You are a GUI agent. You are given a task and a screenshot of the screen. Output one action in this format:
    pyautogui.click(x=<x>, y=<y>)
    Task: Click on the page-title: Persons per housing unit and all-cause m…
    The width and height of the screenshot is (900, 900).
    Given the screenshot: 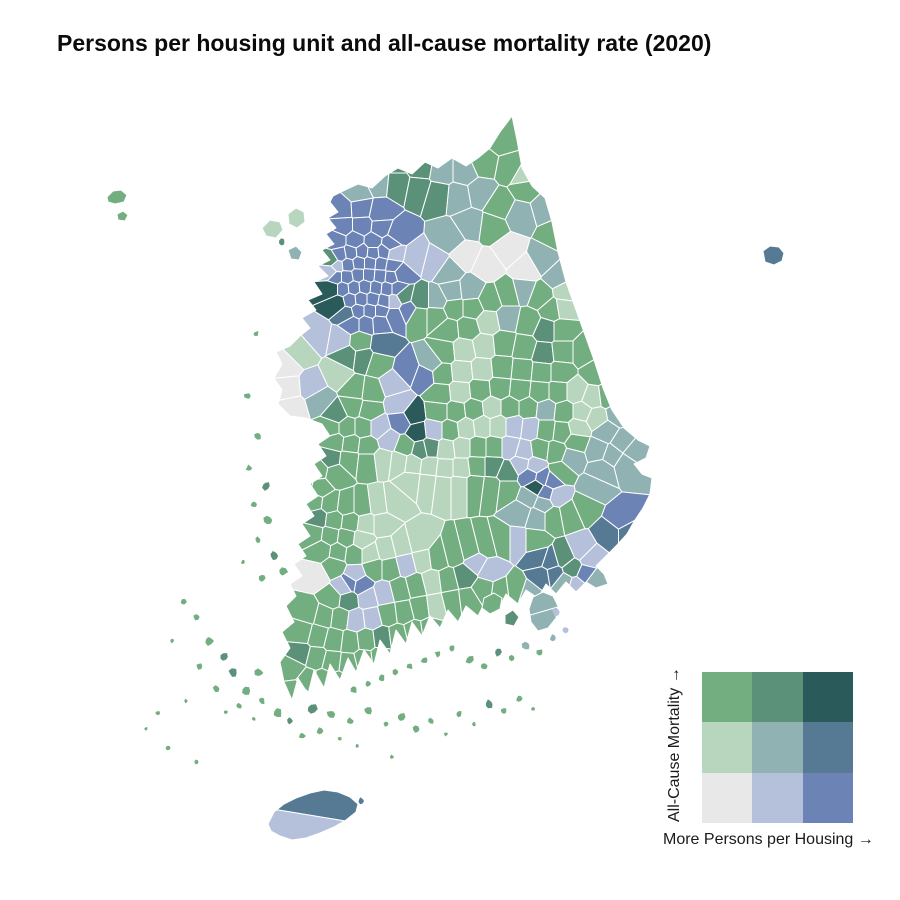 What is the action you would take?
    pyautogui.click(x=384, y=43)
    